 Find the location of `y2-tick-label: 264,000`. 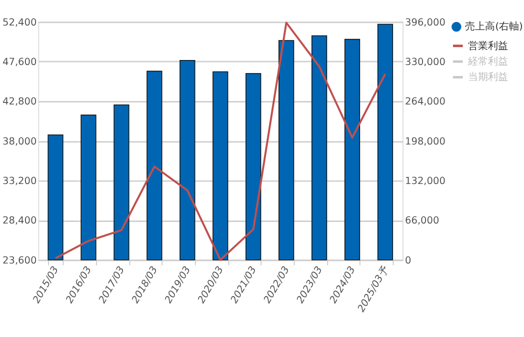

y2-tick-label: 264,000 is located at coordinates (425, 102).